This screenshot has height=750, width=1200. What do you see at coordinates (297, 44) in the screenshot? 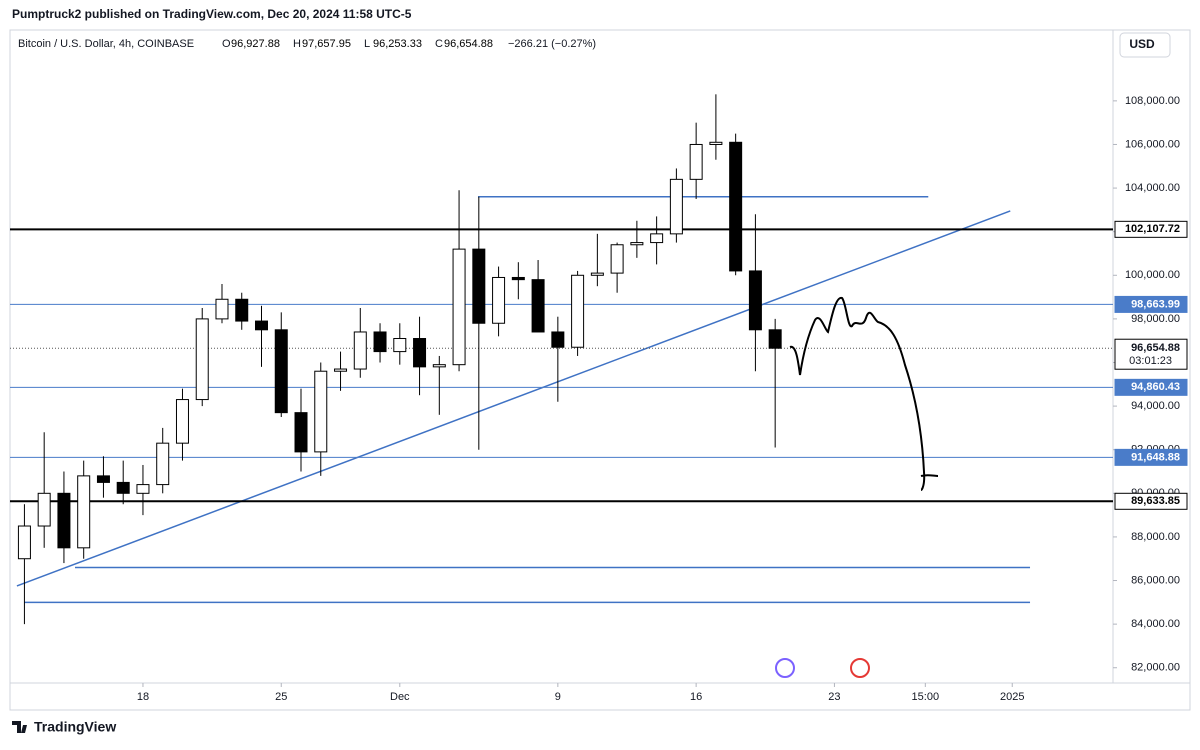
I see `ohlc-key: H` at bounding box center [297, 44].